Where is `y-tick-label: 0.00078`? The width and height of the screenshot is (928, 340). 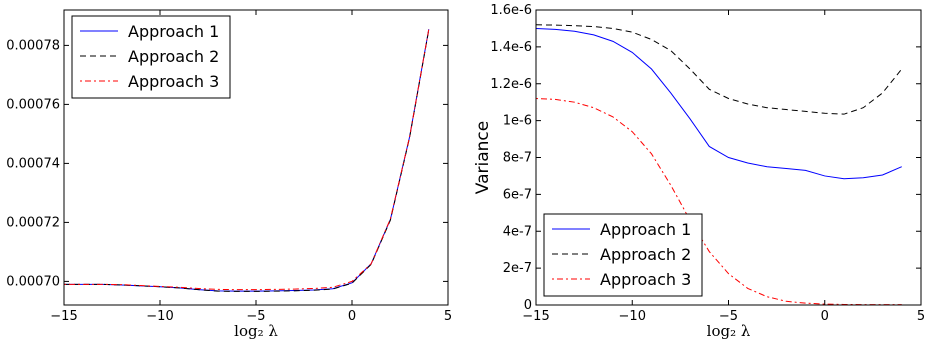 y-tick-label: 0.00078 is located at coordinates (33, 45).